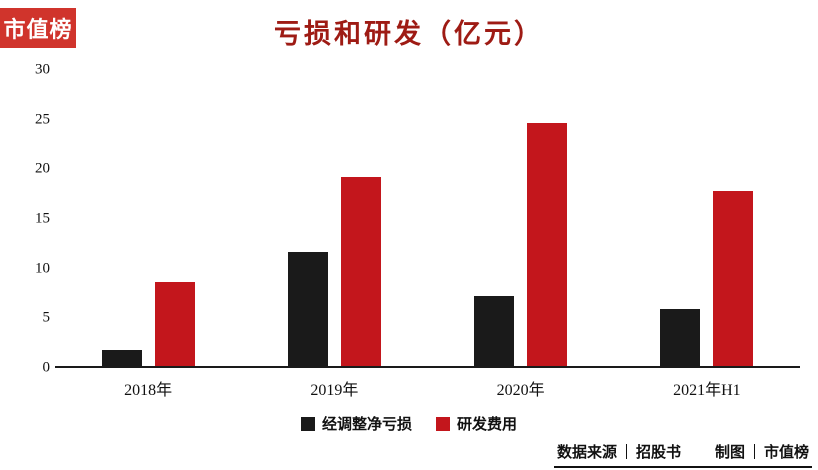  What do you see at coordinates (427, 388) in the screenshot?
I see `x-axis-labels: 2018年 2019年 2020年 2021年H1` at bounding box center [427, 388].